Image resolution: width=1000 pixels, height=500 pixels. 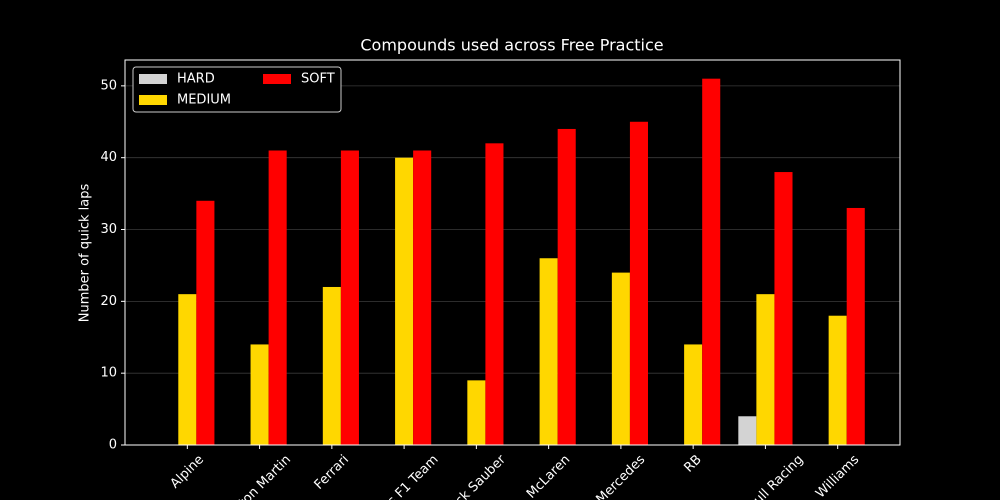 What do you see at coordinates (511, 45) in the screenshot?
I see `chart-title: Compounds used across Free Practice` at bounding box center [511, 45].